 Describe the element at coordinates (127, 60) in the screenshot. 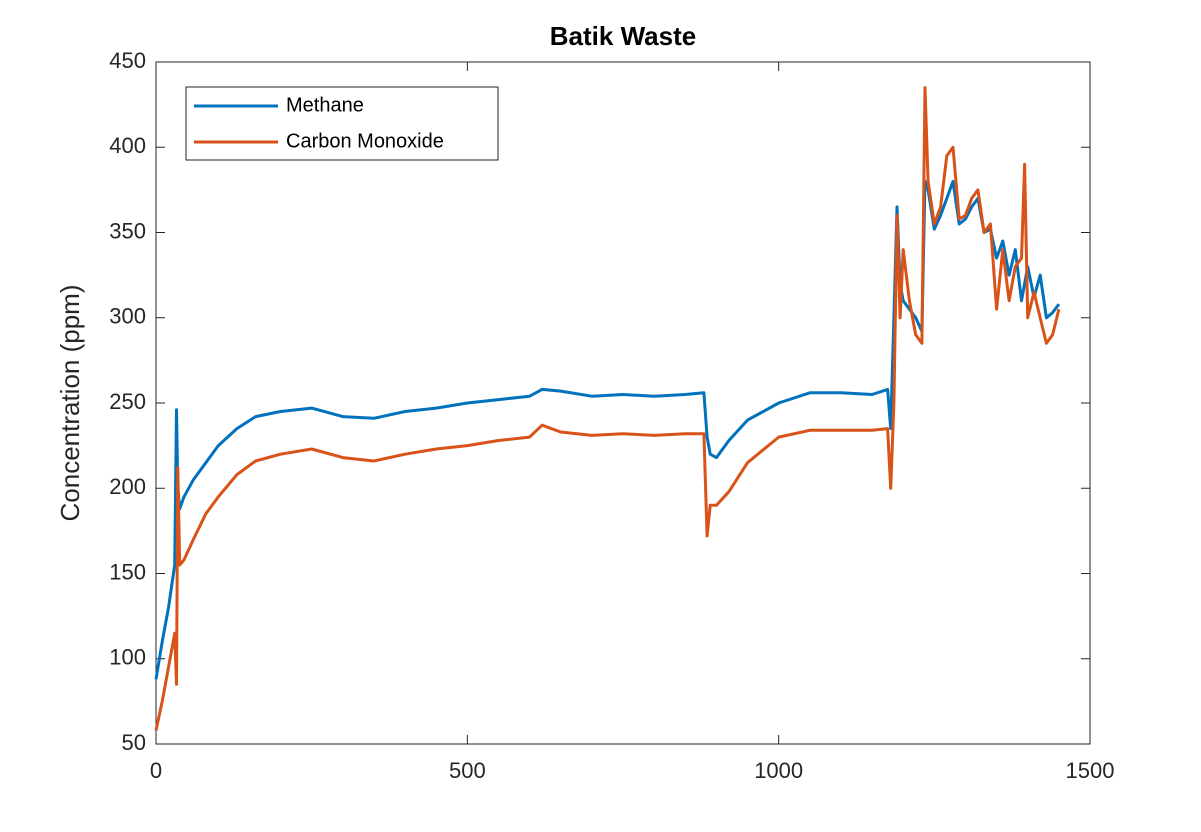

I see `y-tick-label: 450` at that location.